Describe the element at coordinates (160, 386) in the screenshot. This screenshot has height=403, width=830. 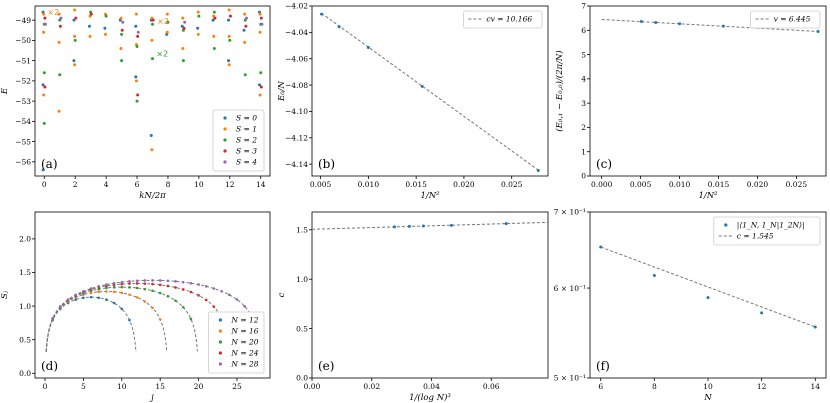
I see `x-tick-label: 15` at that location.